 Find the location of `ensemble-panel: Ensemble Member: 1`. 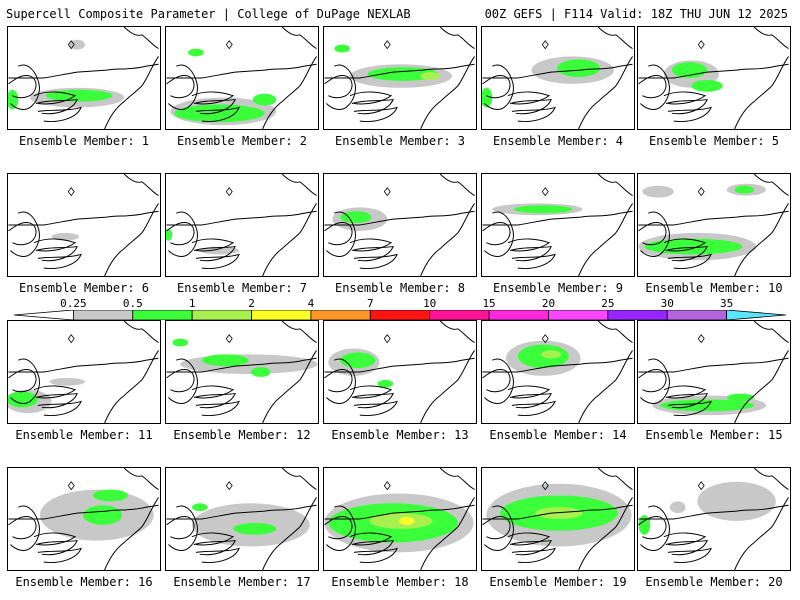

ensemble-panel: Ensemble Member: 1 is located at coordinates (84, 87).